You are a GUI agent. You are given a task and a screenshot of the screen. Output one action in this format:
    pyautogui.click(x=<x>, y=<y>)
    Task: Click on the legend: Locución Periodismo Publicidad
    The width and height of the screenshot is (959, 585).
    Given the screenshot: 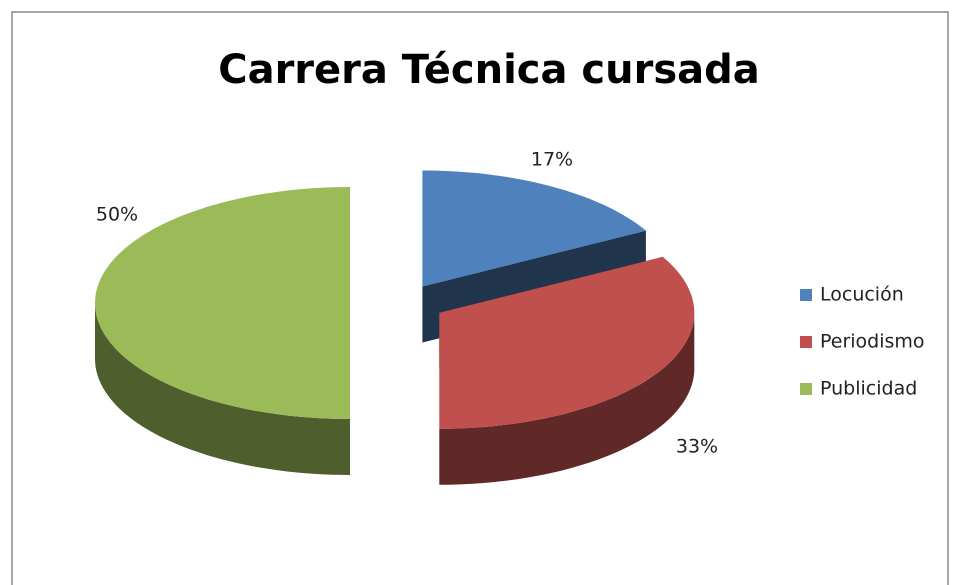 What is the action you would take?
    pyautogui.click(x=862, y=342)
    